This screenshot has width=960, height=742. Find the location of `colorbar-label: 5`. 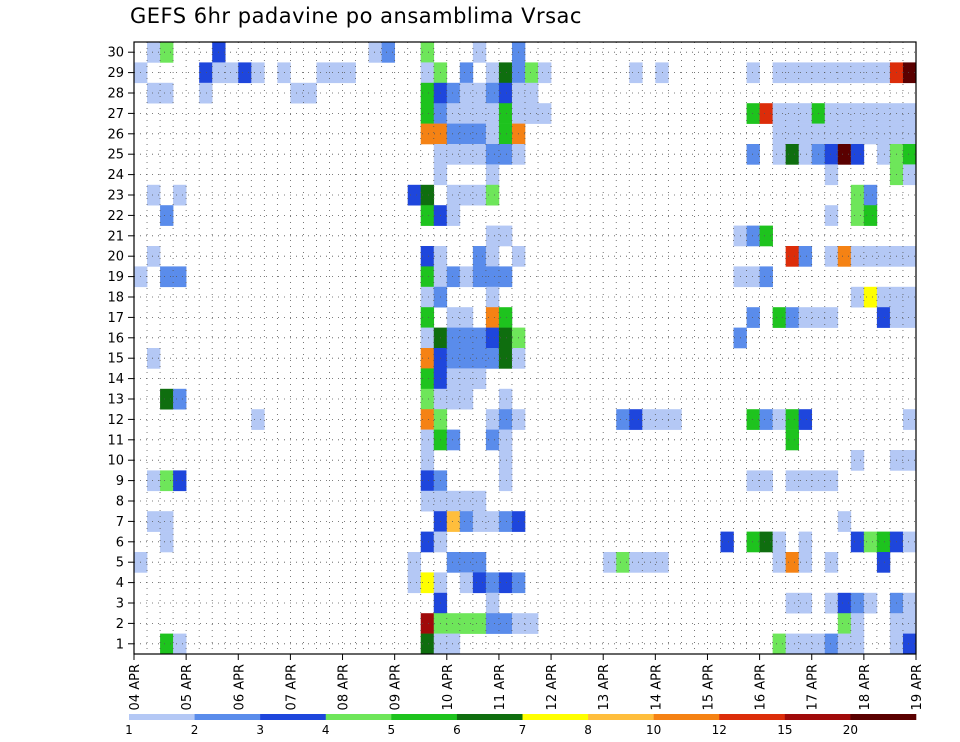

colorbar-label: 5 is located at coordinates (392, 730).